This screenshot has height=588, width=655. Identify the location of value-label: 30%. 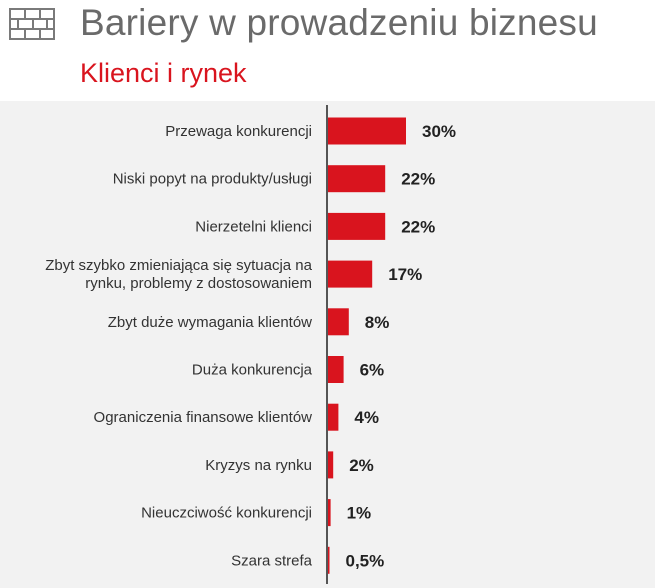
(439, 131).